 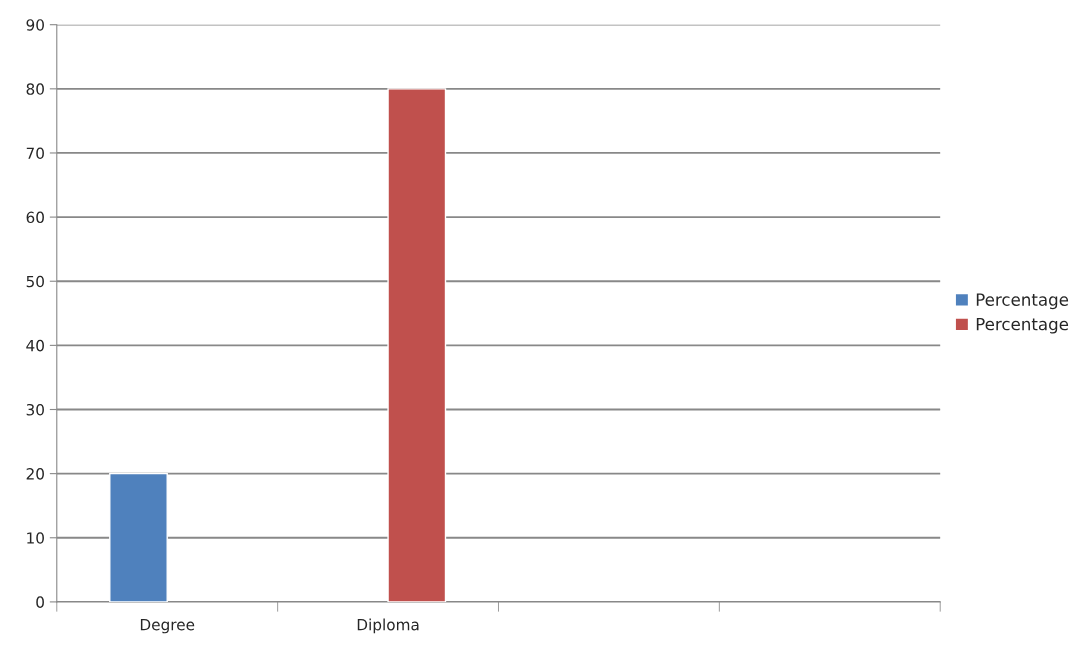 What do you see at coordinates (388, 626) in the screenshot?
I see `x-tick-label: Diploma` at bounding box center [388, 626].